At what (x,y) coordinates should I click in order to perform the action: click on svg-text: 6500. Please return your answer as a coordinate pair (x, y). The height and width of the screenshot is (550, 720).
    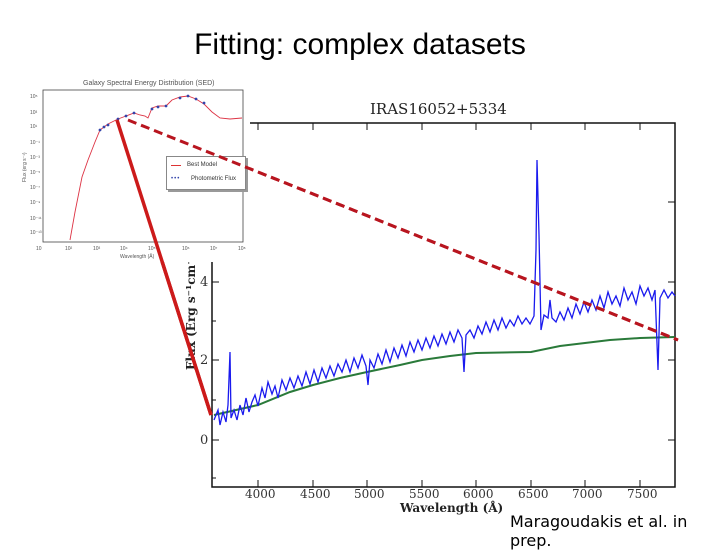
    Looking at the image, I should click on (533, 494).